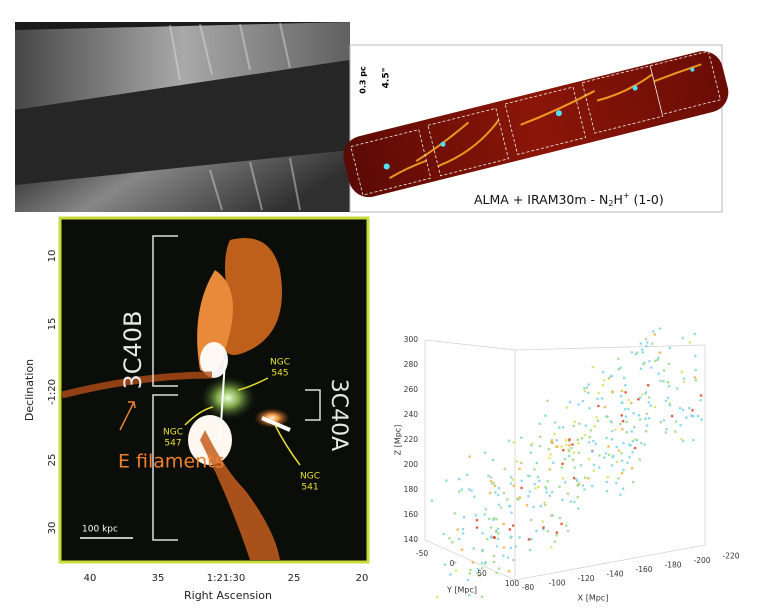  Describe the element at coordinates (338, 415) in the screenshot. I see `source-label: 3C40A` at that location.